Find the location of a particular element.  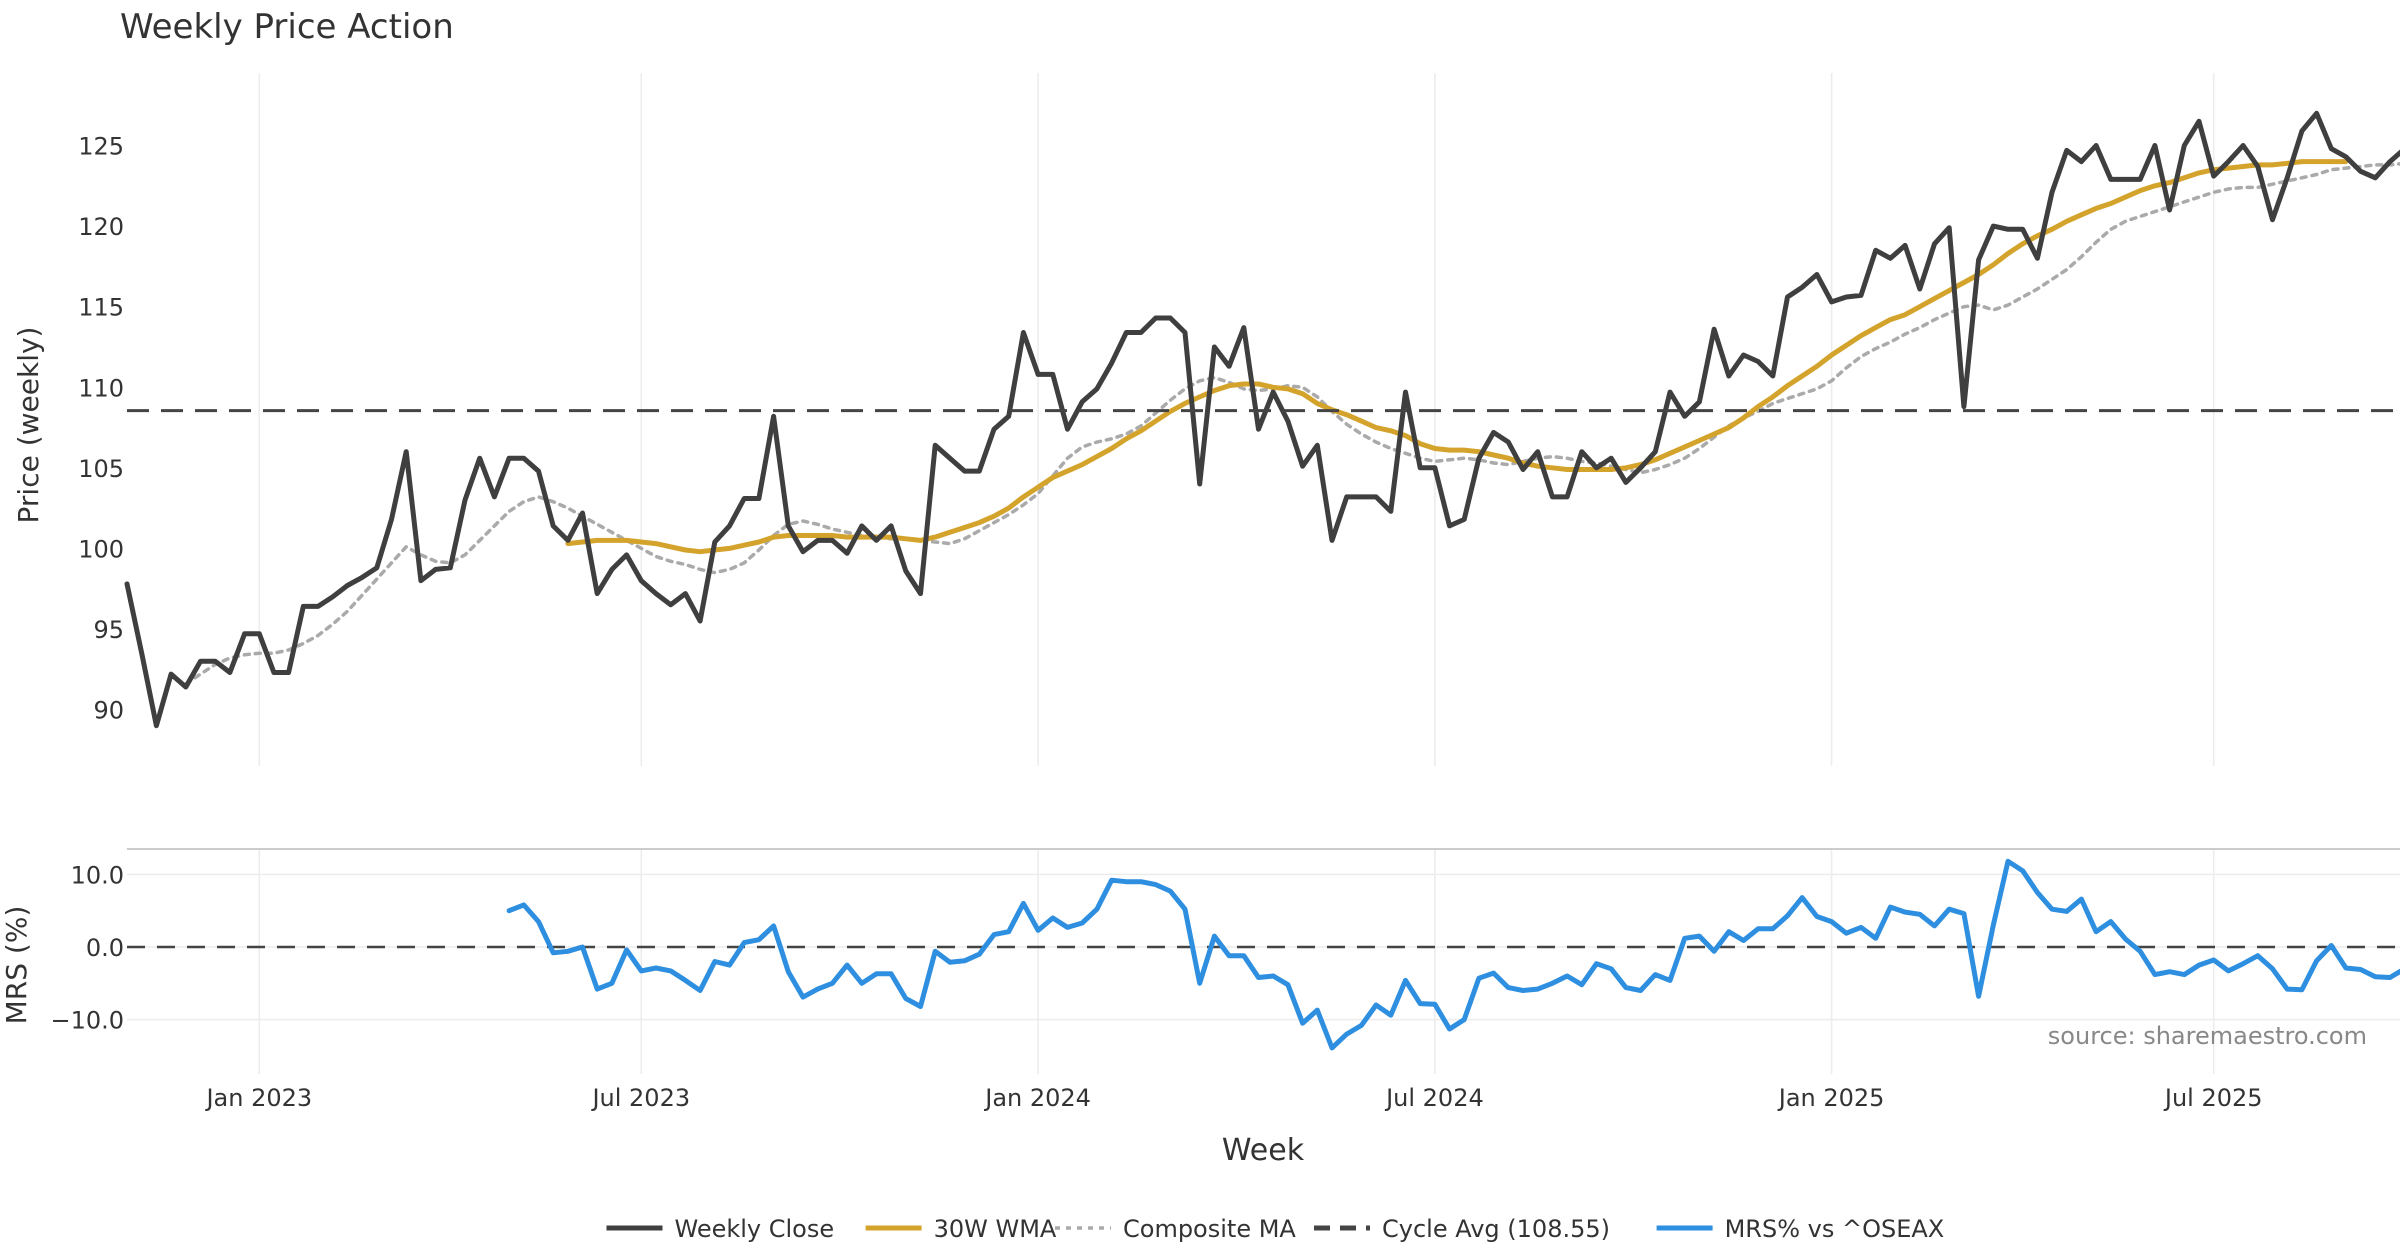

price-y-tick-label: 95 is located at coordinates (108, 630).